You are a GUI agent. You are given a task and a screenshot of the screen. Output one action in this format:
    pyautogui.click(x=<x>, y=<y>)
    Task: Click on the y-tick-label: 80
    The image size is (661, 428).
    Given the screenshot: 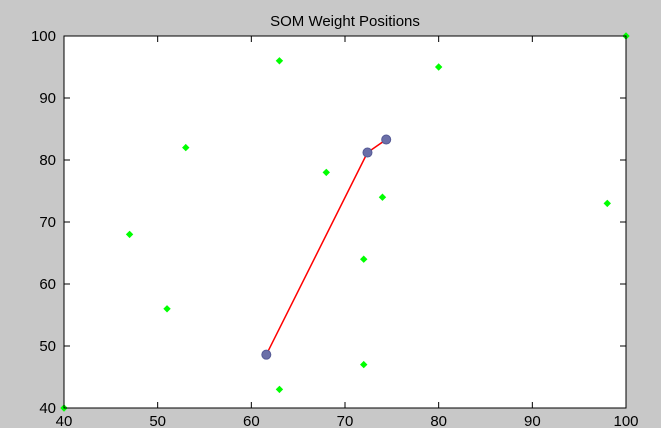 What is the action you would take?
    pyautogui.click(x=47, y=160)
    